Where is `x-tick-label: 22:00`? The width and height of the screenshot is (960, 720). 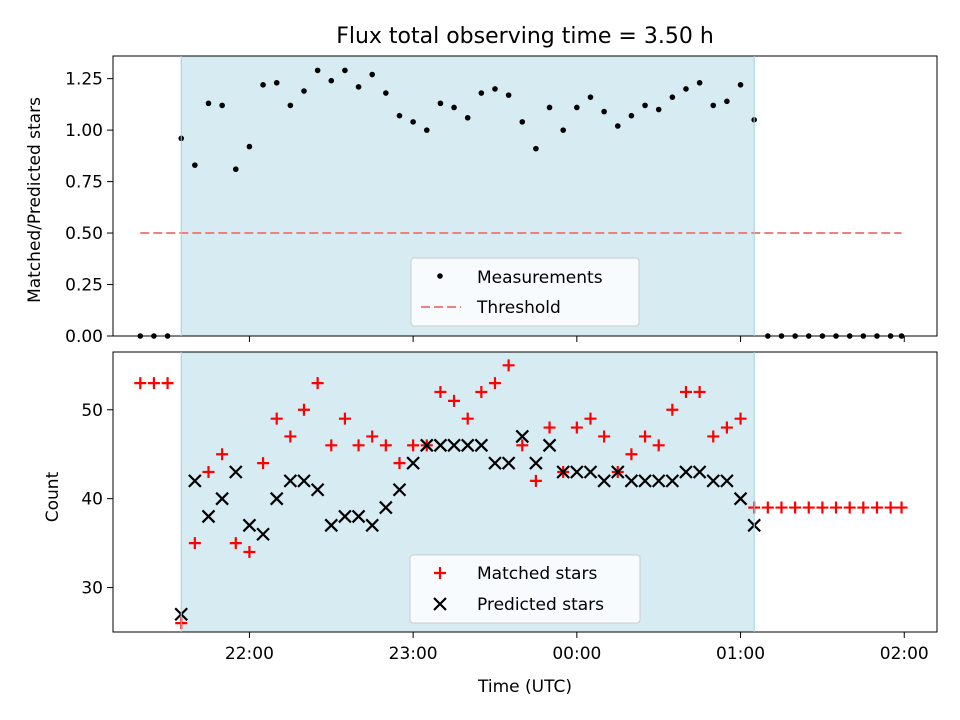
x-tick-label: 22:00 is located at coordinates (249, 654).